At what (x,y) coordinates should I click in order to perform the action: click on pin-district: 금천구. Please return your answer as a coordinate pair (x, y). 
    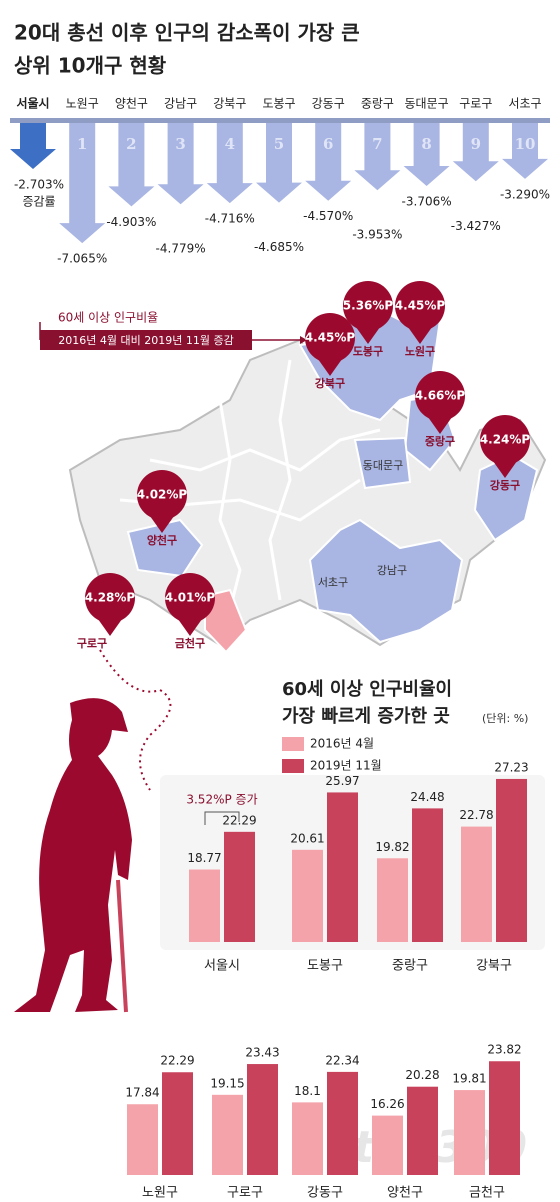
    Looking at the image, I should click on (190, 643).